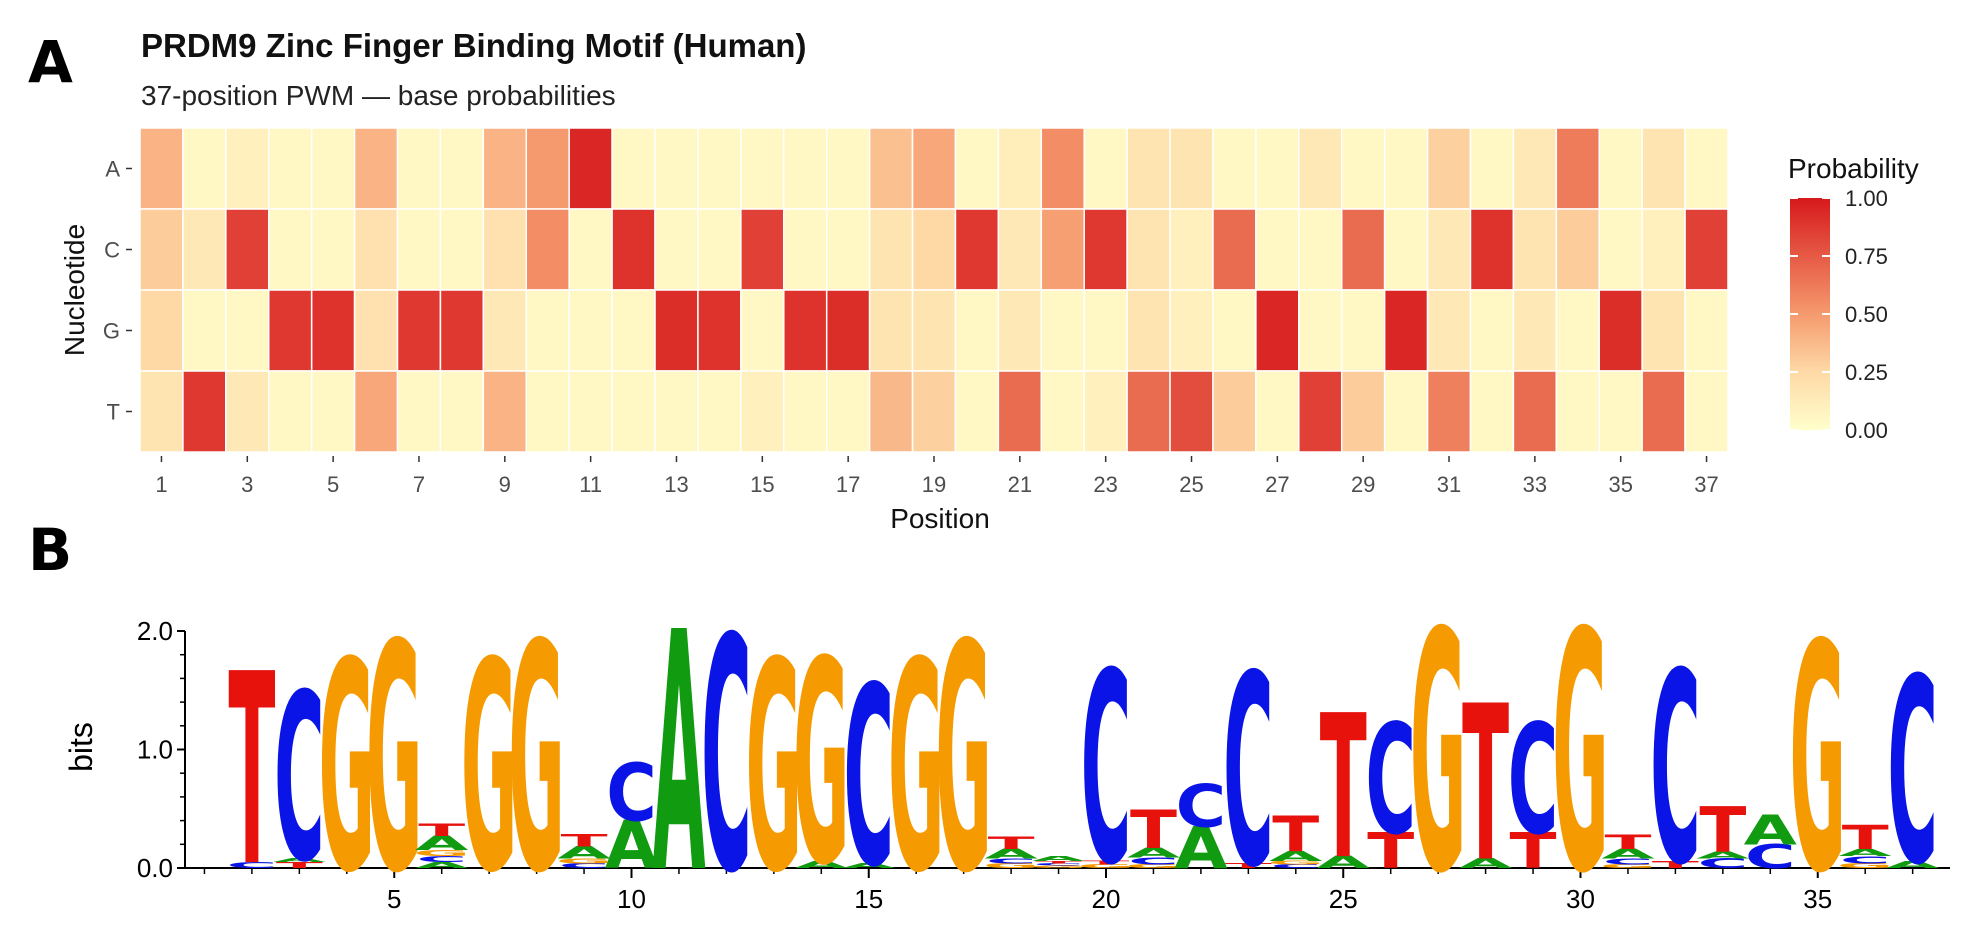 Image resolution: width=1986 pixels, height=941 pixels. I want to click on heatmap-row-label: A, so click(112, 169).